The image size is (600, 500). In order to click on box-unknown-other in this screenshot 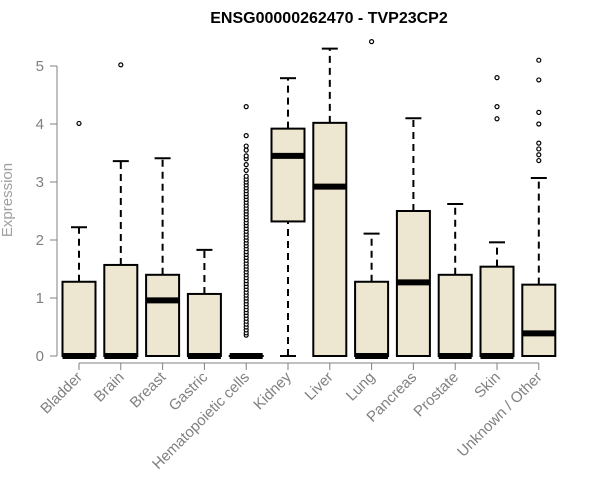, I will do `click(539, 207)`.